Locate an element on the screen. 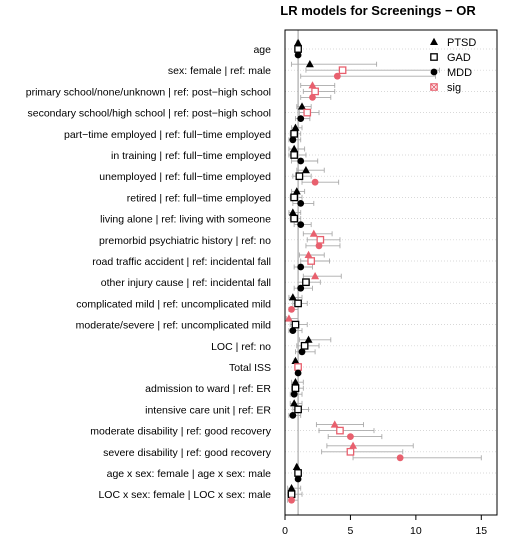  legend-label: GAD is located at coordinates (459, 58).